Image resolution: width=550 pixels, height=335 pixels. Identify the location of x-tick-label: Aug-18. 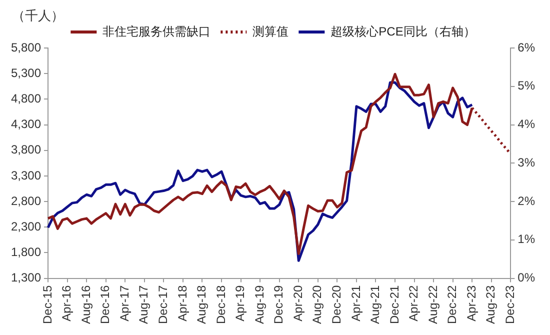
(201, 304).